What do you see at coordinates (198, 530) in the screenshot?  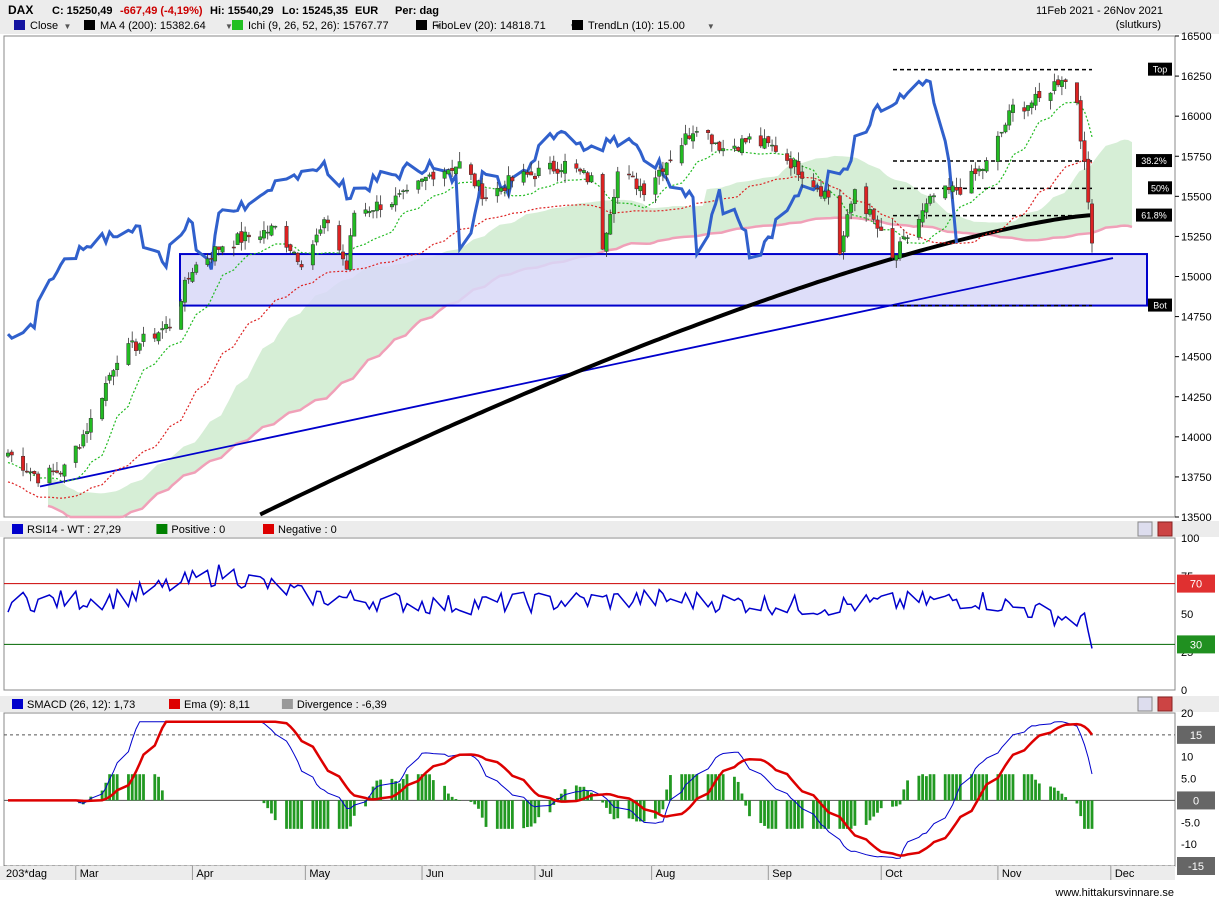 I see `legend-item-label: Positive : 0` at bounding box center [198, 530].